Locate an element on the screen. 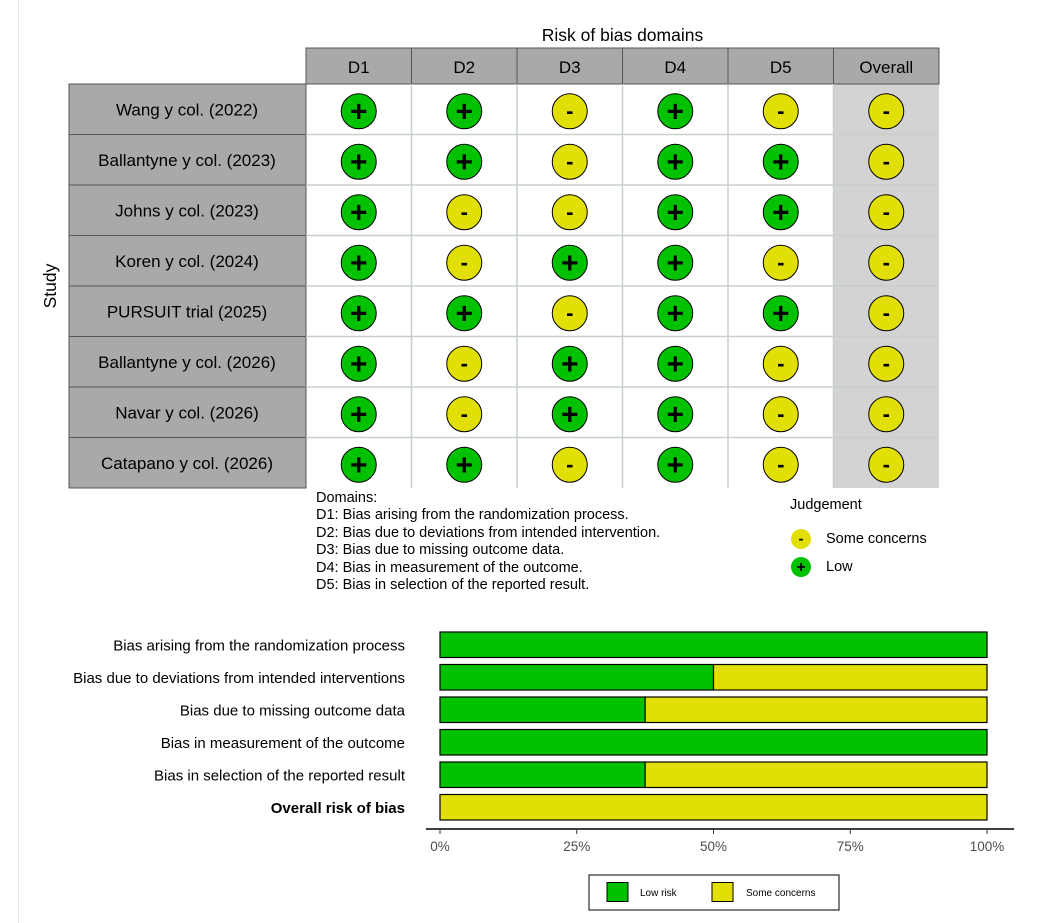 This screenshot has height=923, width=1048. x-tick-label: 50% is located at coordinates (713, 846).